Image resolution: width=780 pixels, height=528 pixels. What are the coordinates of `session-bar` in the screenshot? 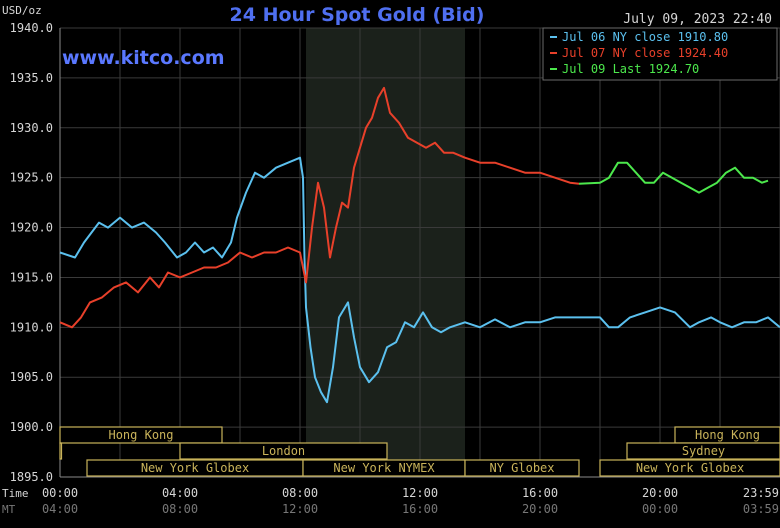 It's located at (61, 451).